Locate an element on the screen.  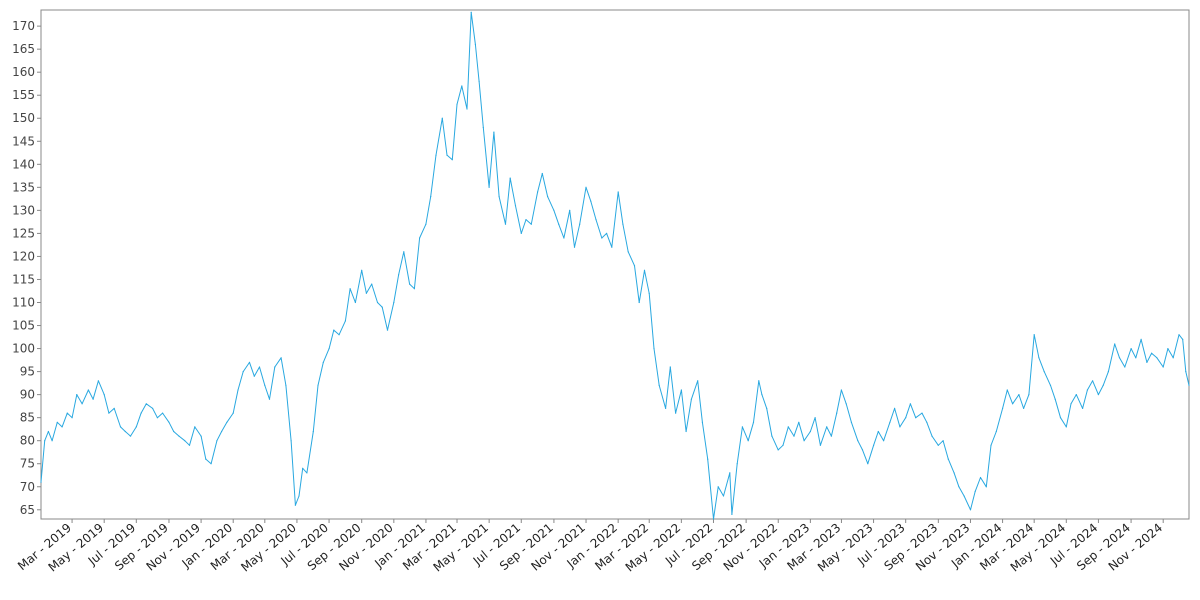
y-tick-label: 115 is located at coordinates (23, 279).